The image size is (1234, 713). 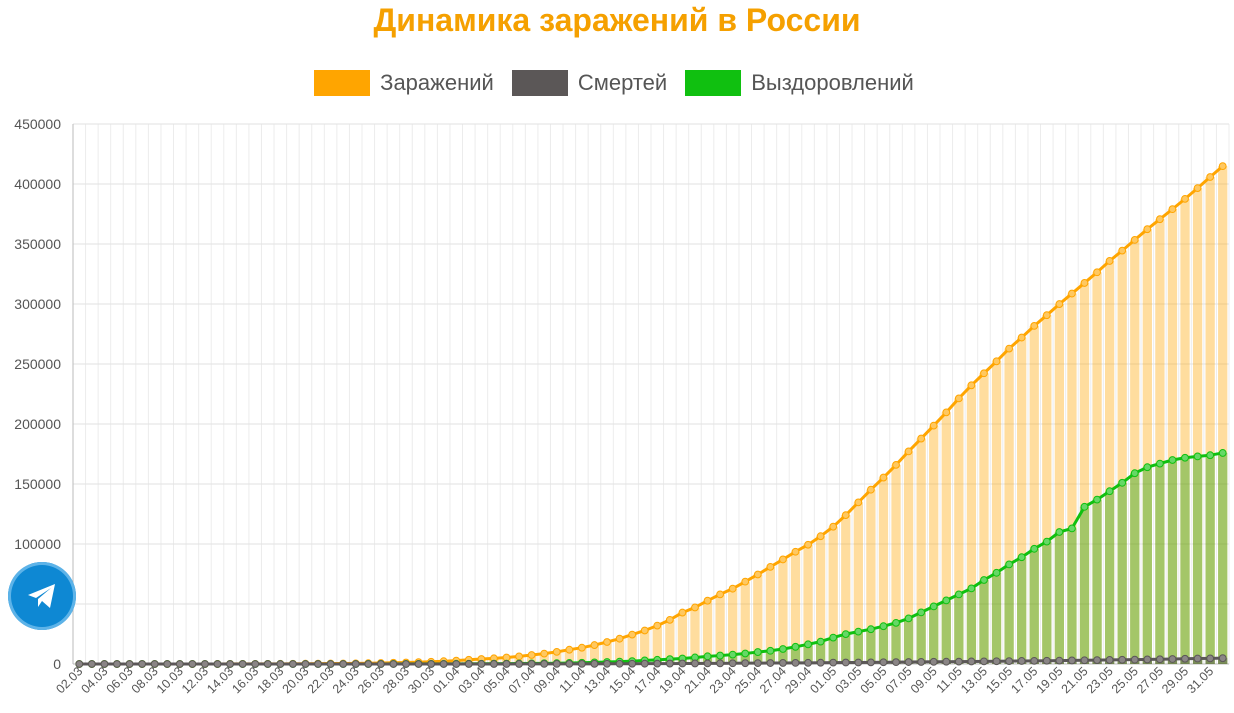 What do you see at coordinates (539, 83) in the screenshot?
I see `legend-swatch-deaths` at bounding box center [539, 83].